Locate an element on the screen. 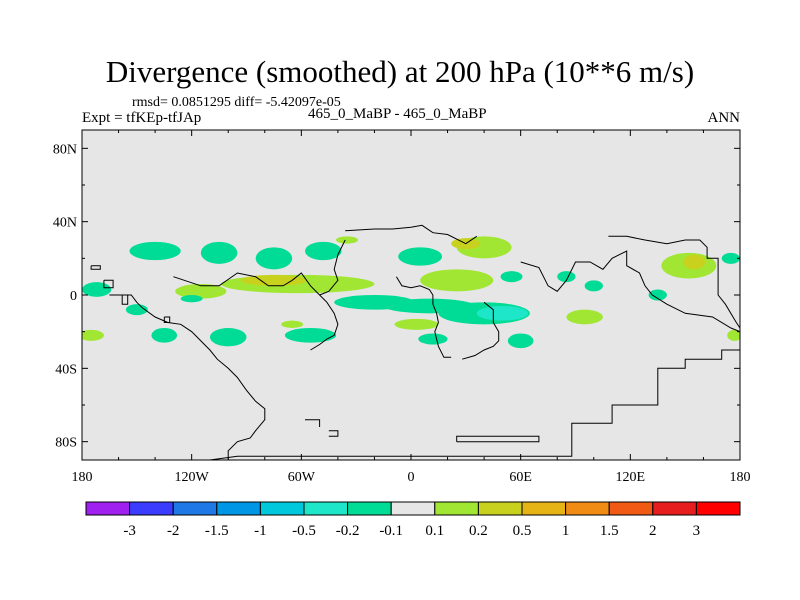  season-label: ANN is located at coordinates (724, 118).